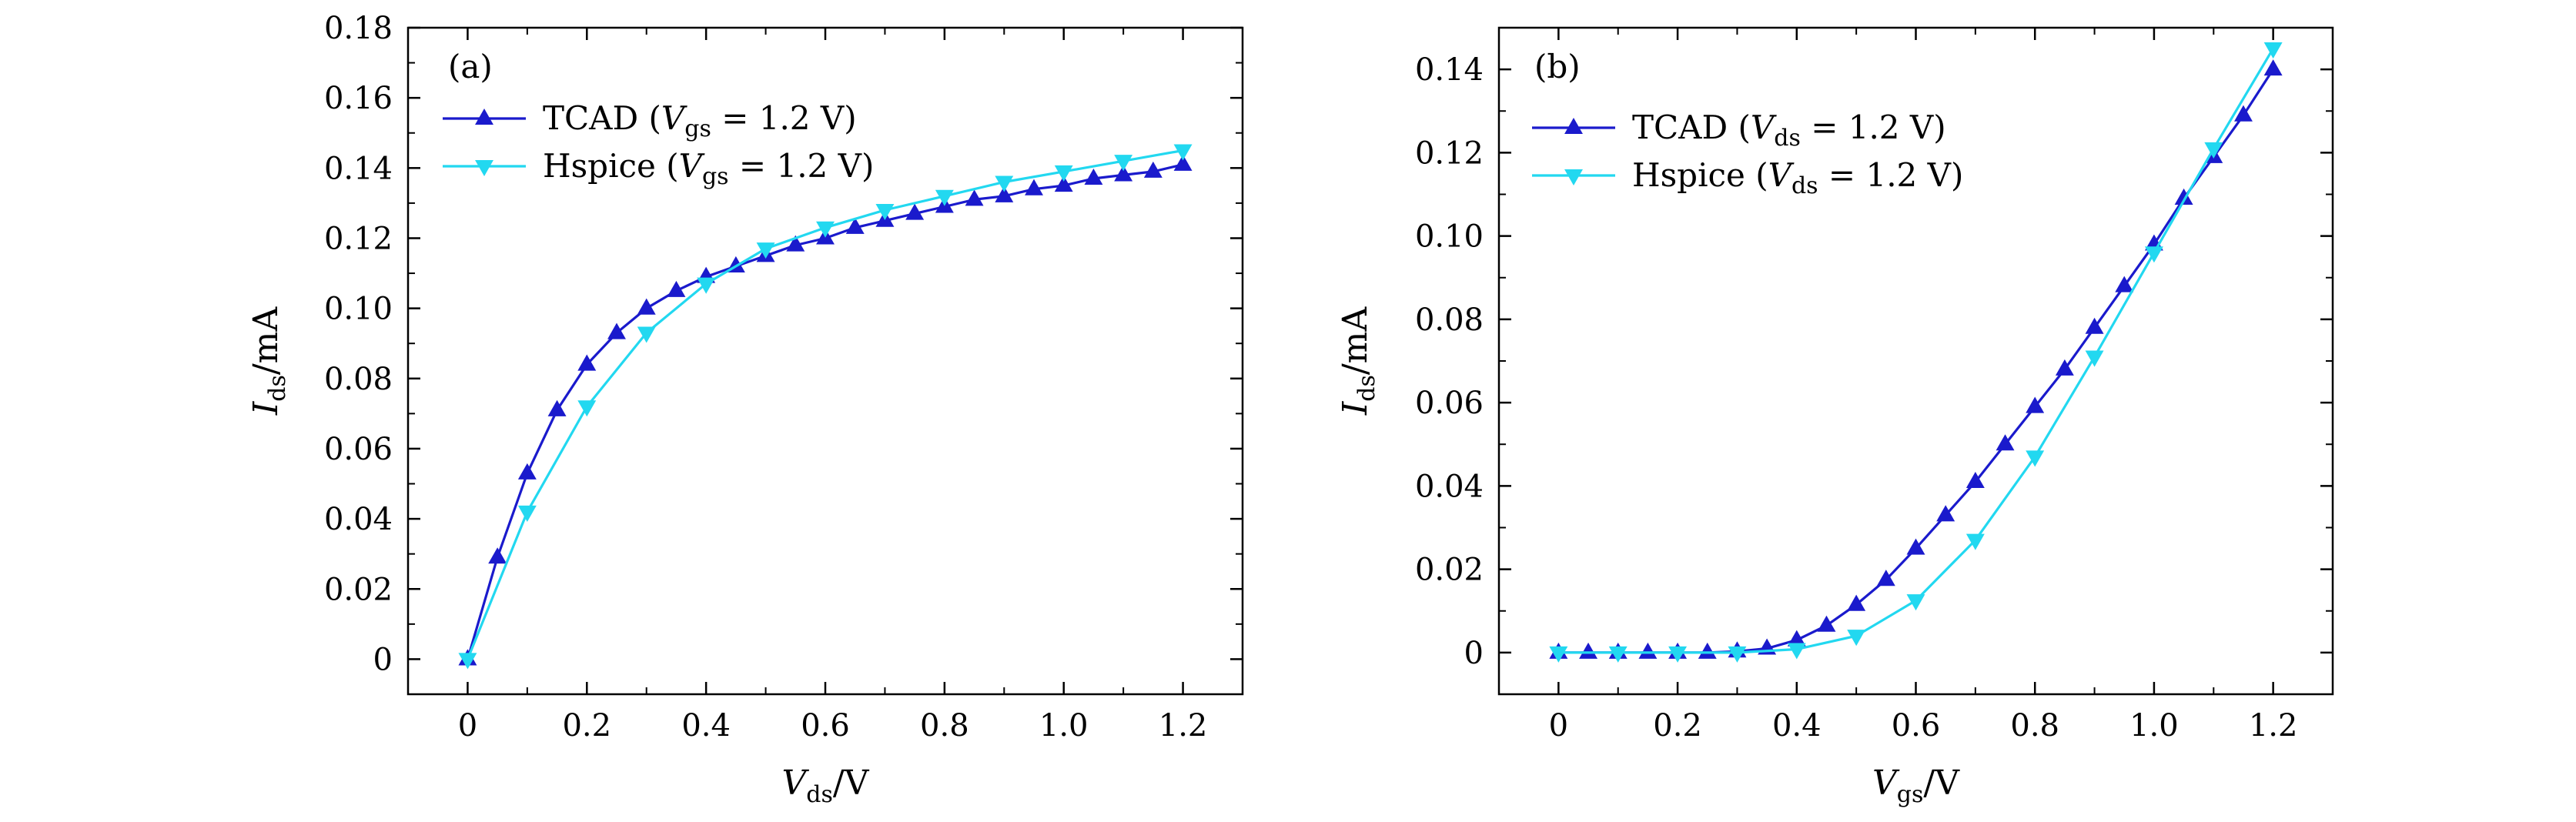  I want to click on legend-sub: ds, so click(1788, 138).